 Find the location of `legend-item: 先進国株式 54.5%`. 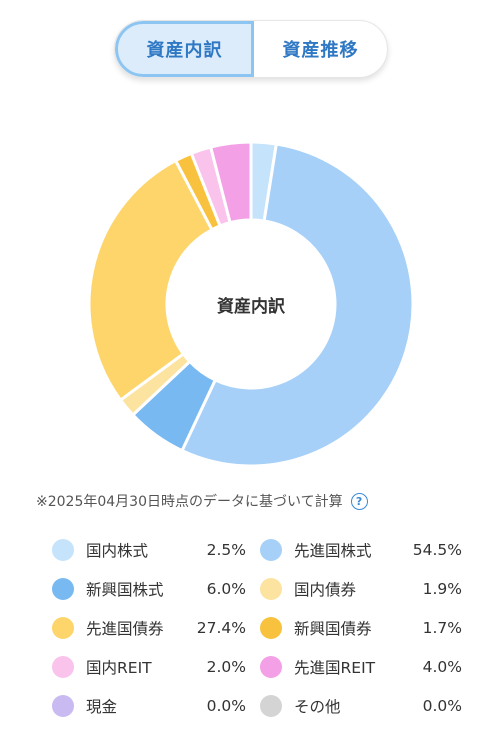

legend-item: 先進国株式 54.5% is located at coordinates (361, 550).